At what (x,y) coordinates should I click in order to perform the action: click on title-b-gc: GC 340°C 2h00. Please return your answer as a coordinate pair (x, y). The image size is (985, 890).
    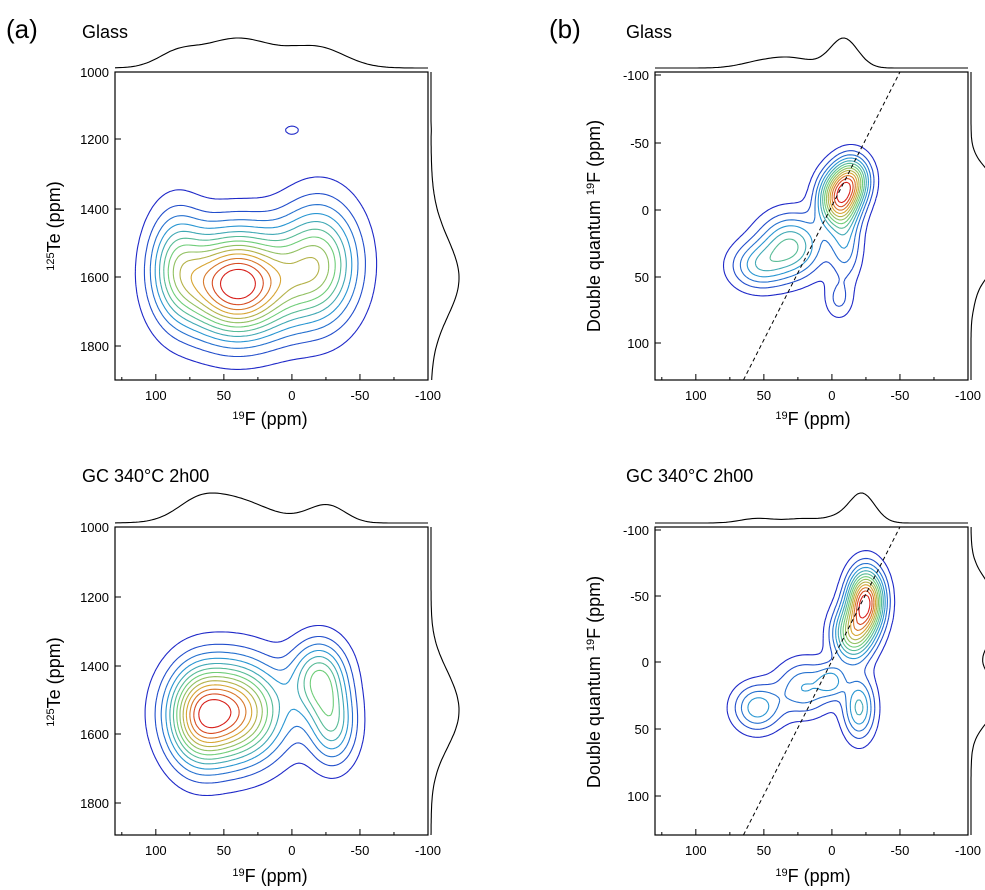
    Looking at the image, I should click on (689, 476).